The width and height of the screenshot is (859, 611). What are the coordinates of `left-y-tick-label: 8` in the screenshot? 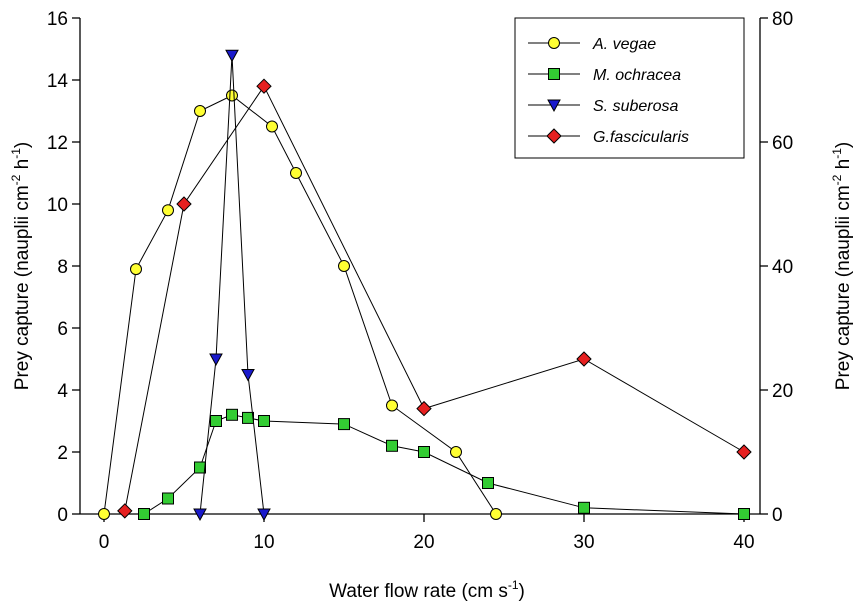 It's located at (62, 267).